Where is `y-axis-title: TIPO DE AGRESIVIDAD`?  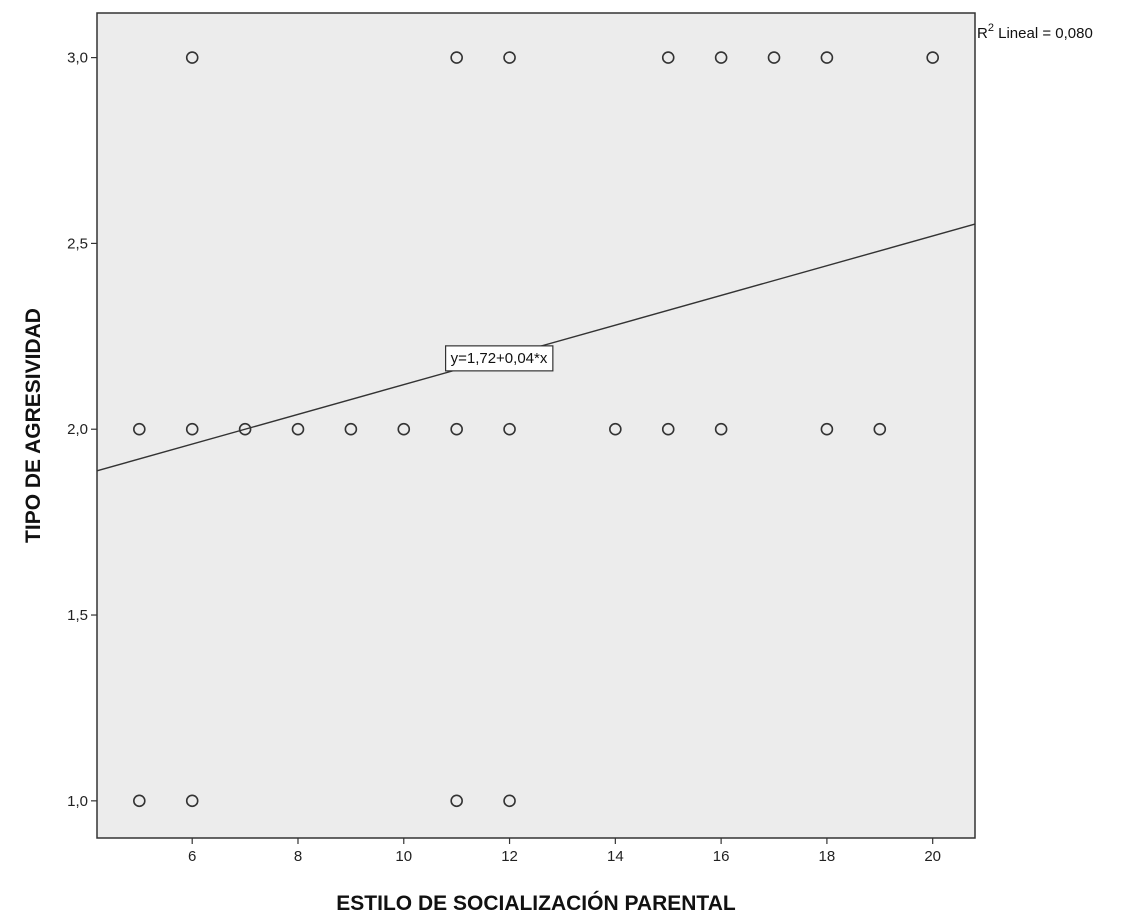 y-axis-title: TIPO DE AGRESIVIDAD is located at coordinates (33, 425).